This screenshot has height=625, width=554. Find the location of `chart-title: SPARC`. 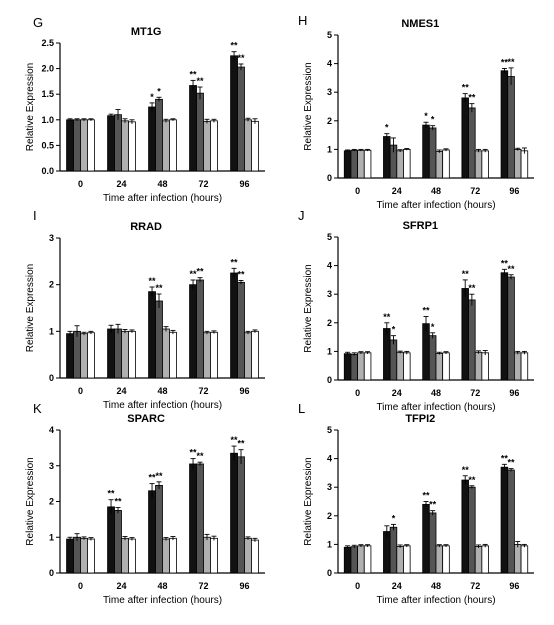

chart-title: SPARC is located at coordinates (146, 419).